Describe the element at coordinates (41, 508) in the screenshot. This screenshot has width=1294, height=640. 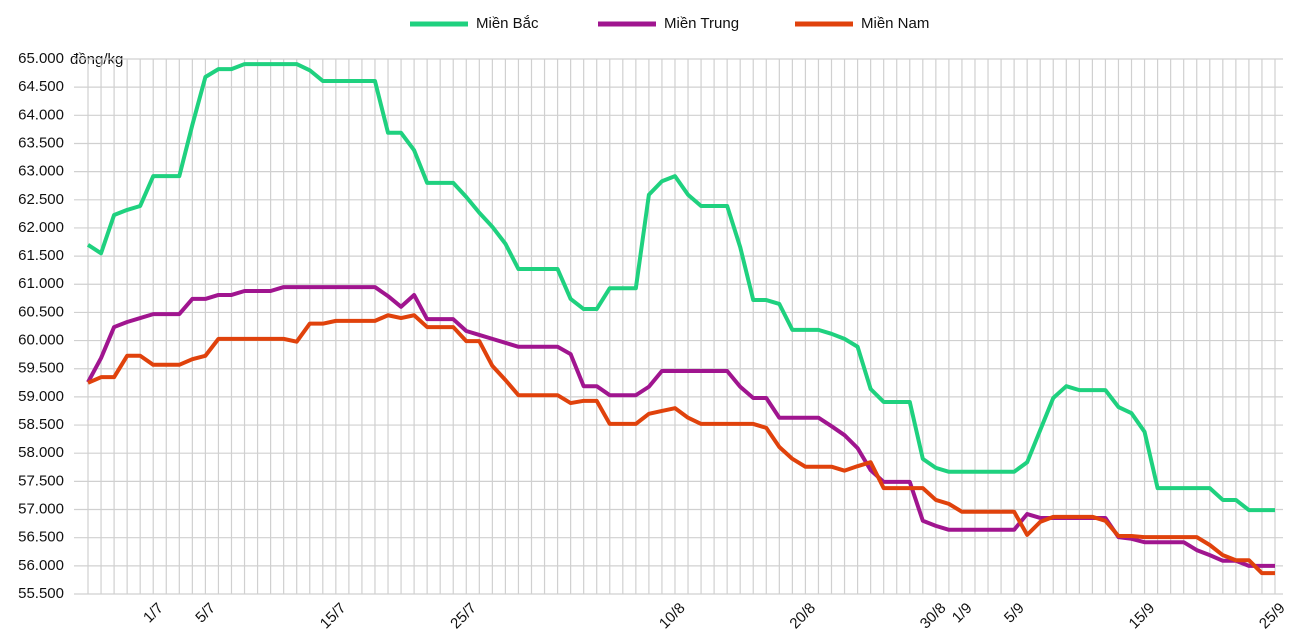
I see `y-tick-label: 57.000` at that location.